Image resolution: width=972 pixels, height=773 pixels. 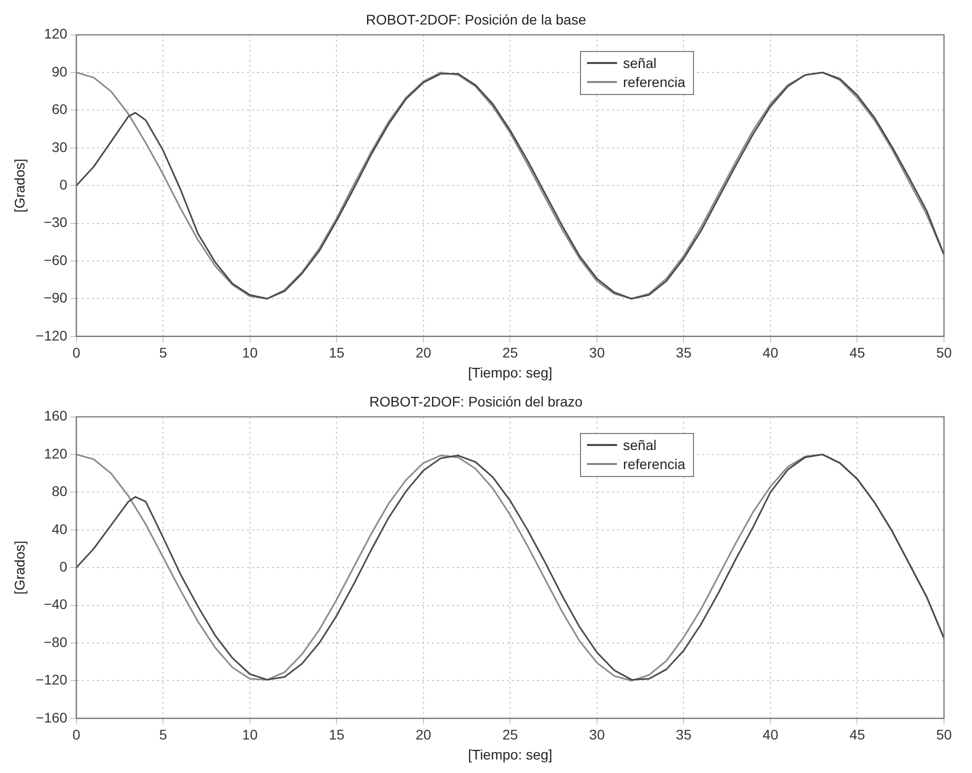 What do you see at coordinates (52, 717) in the screenshot?
I see `y-tick-label: −160` at bounding box center [52, 717].